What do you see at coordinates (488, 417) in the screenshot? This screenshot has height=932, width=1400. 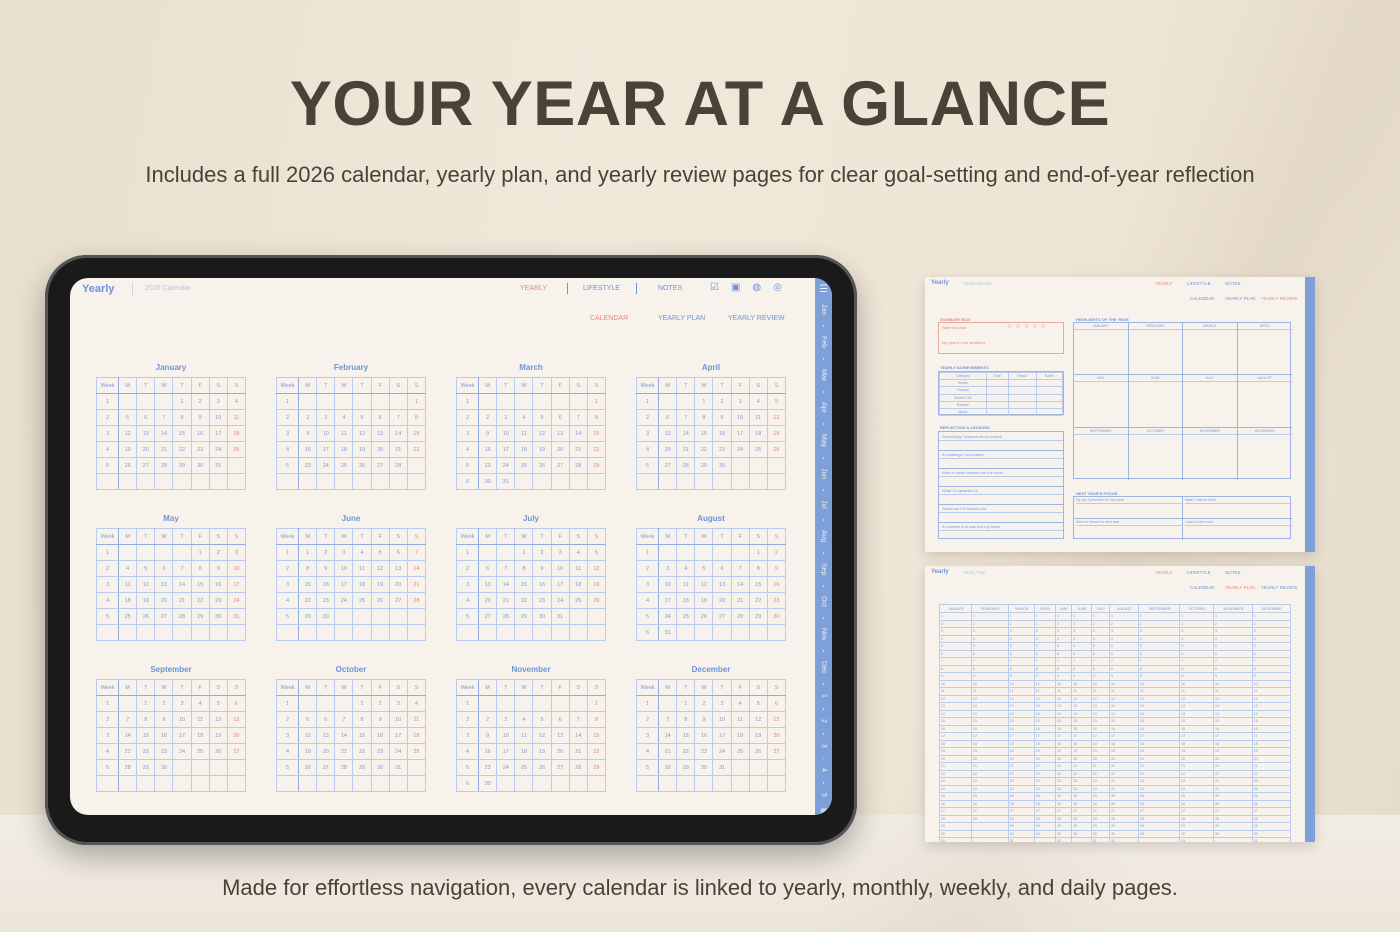 I see `day-cell: 2` at bounding box center [488, 417].